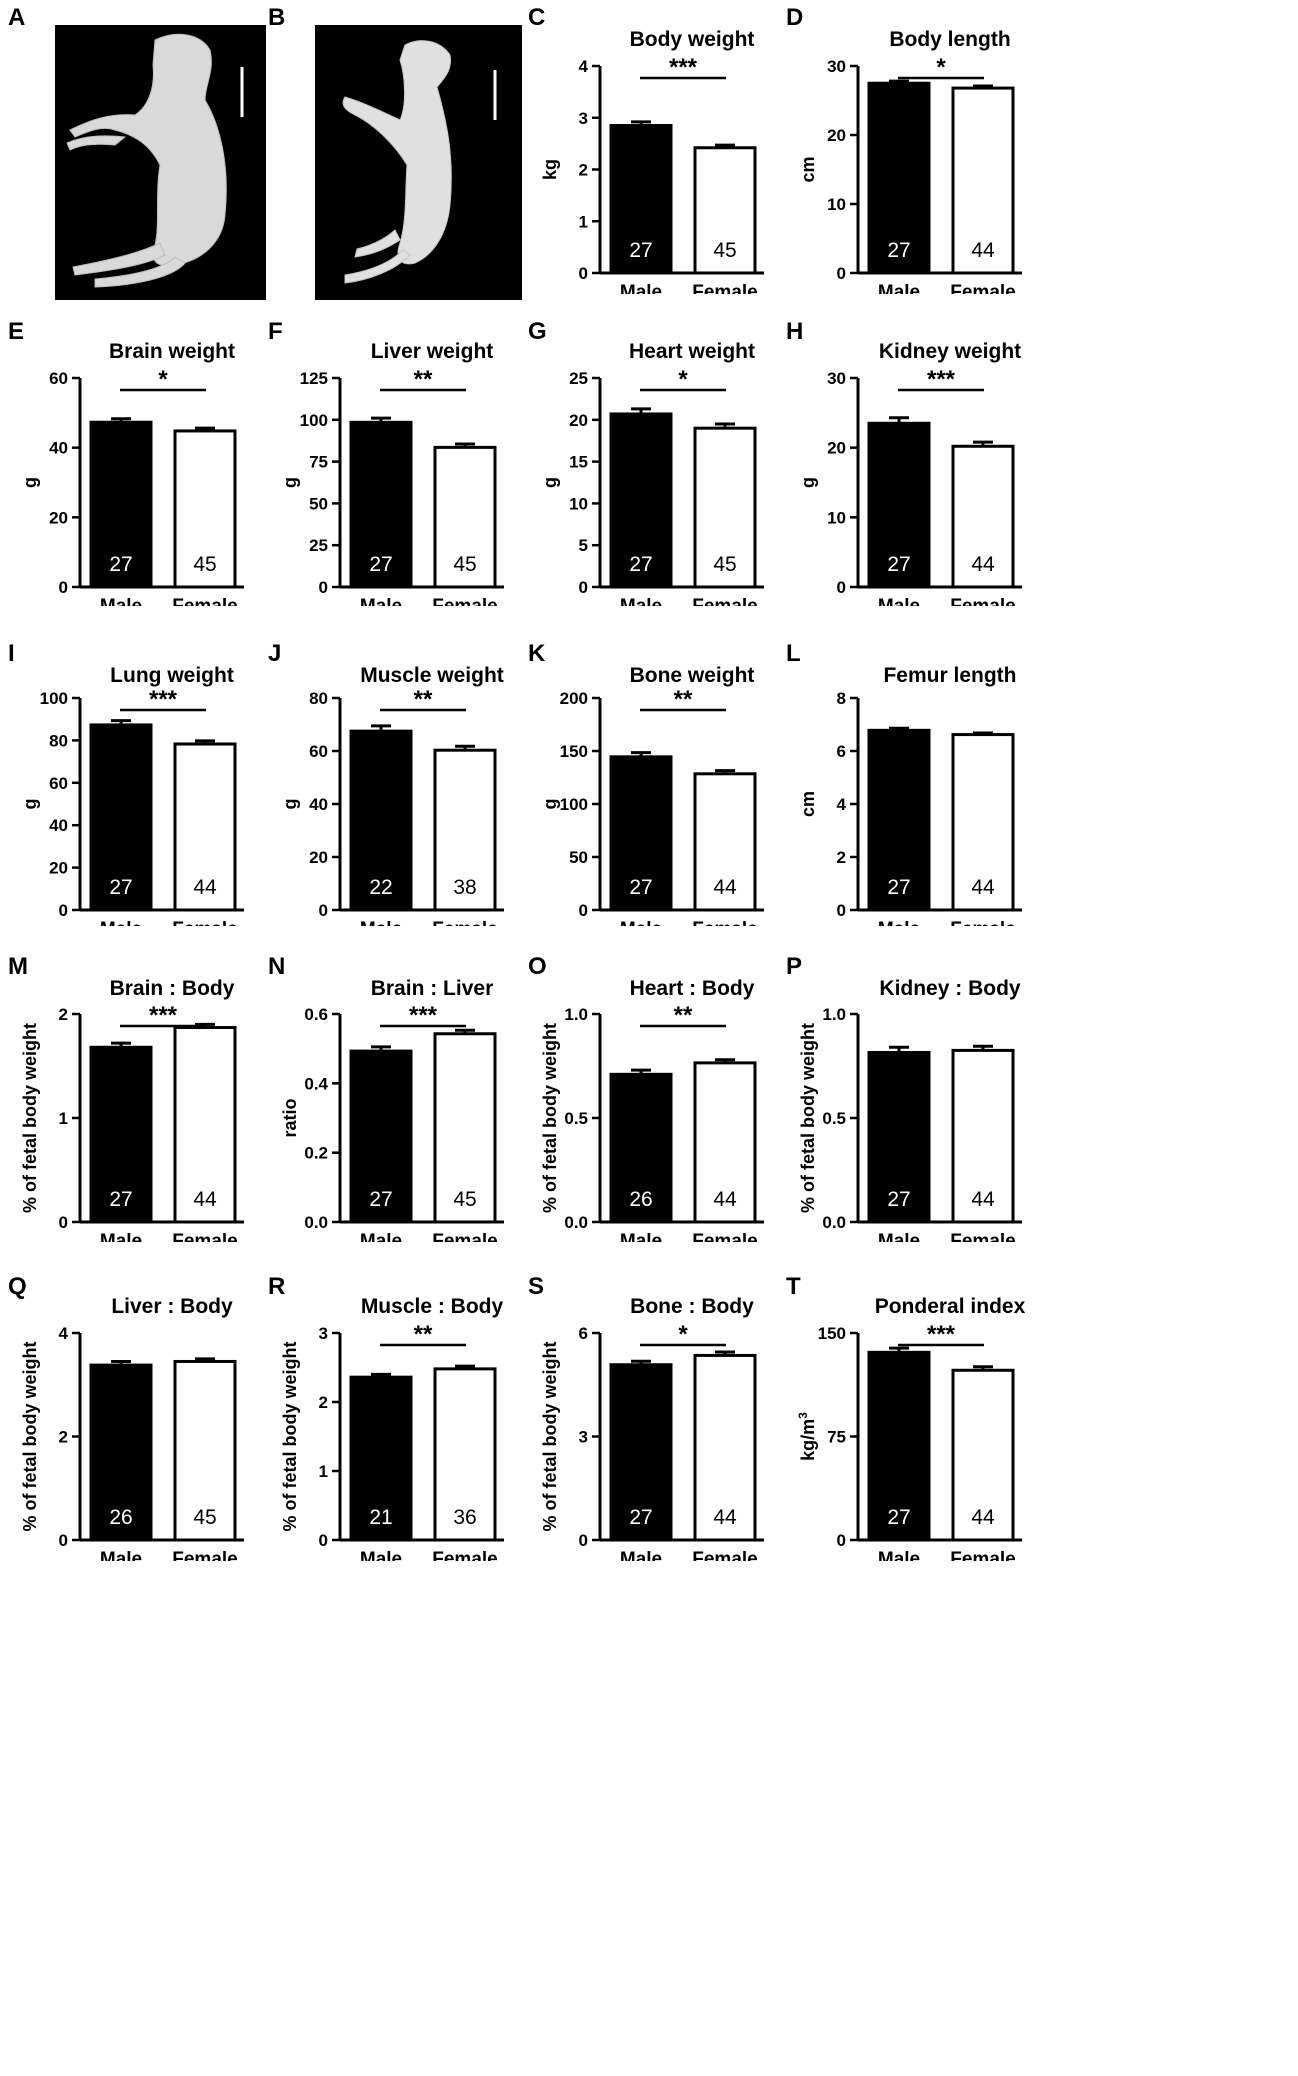 The image size is (1298, 2076). What do you see at coordinates (640, 1199) in the screenshot?
I see `panel-o-n-label: 26` at bounding box center [640, 1199].